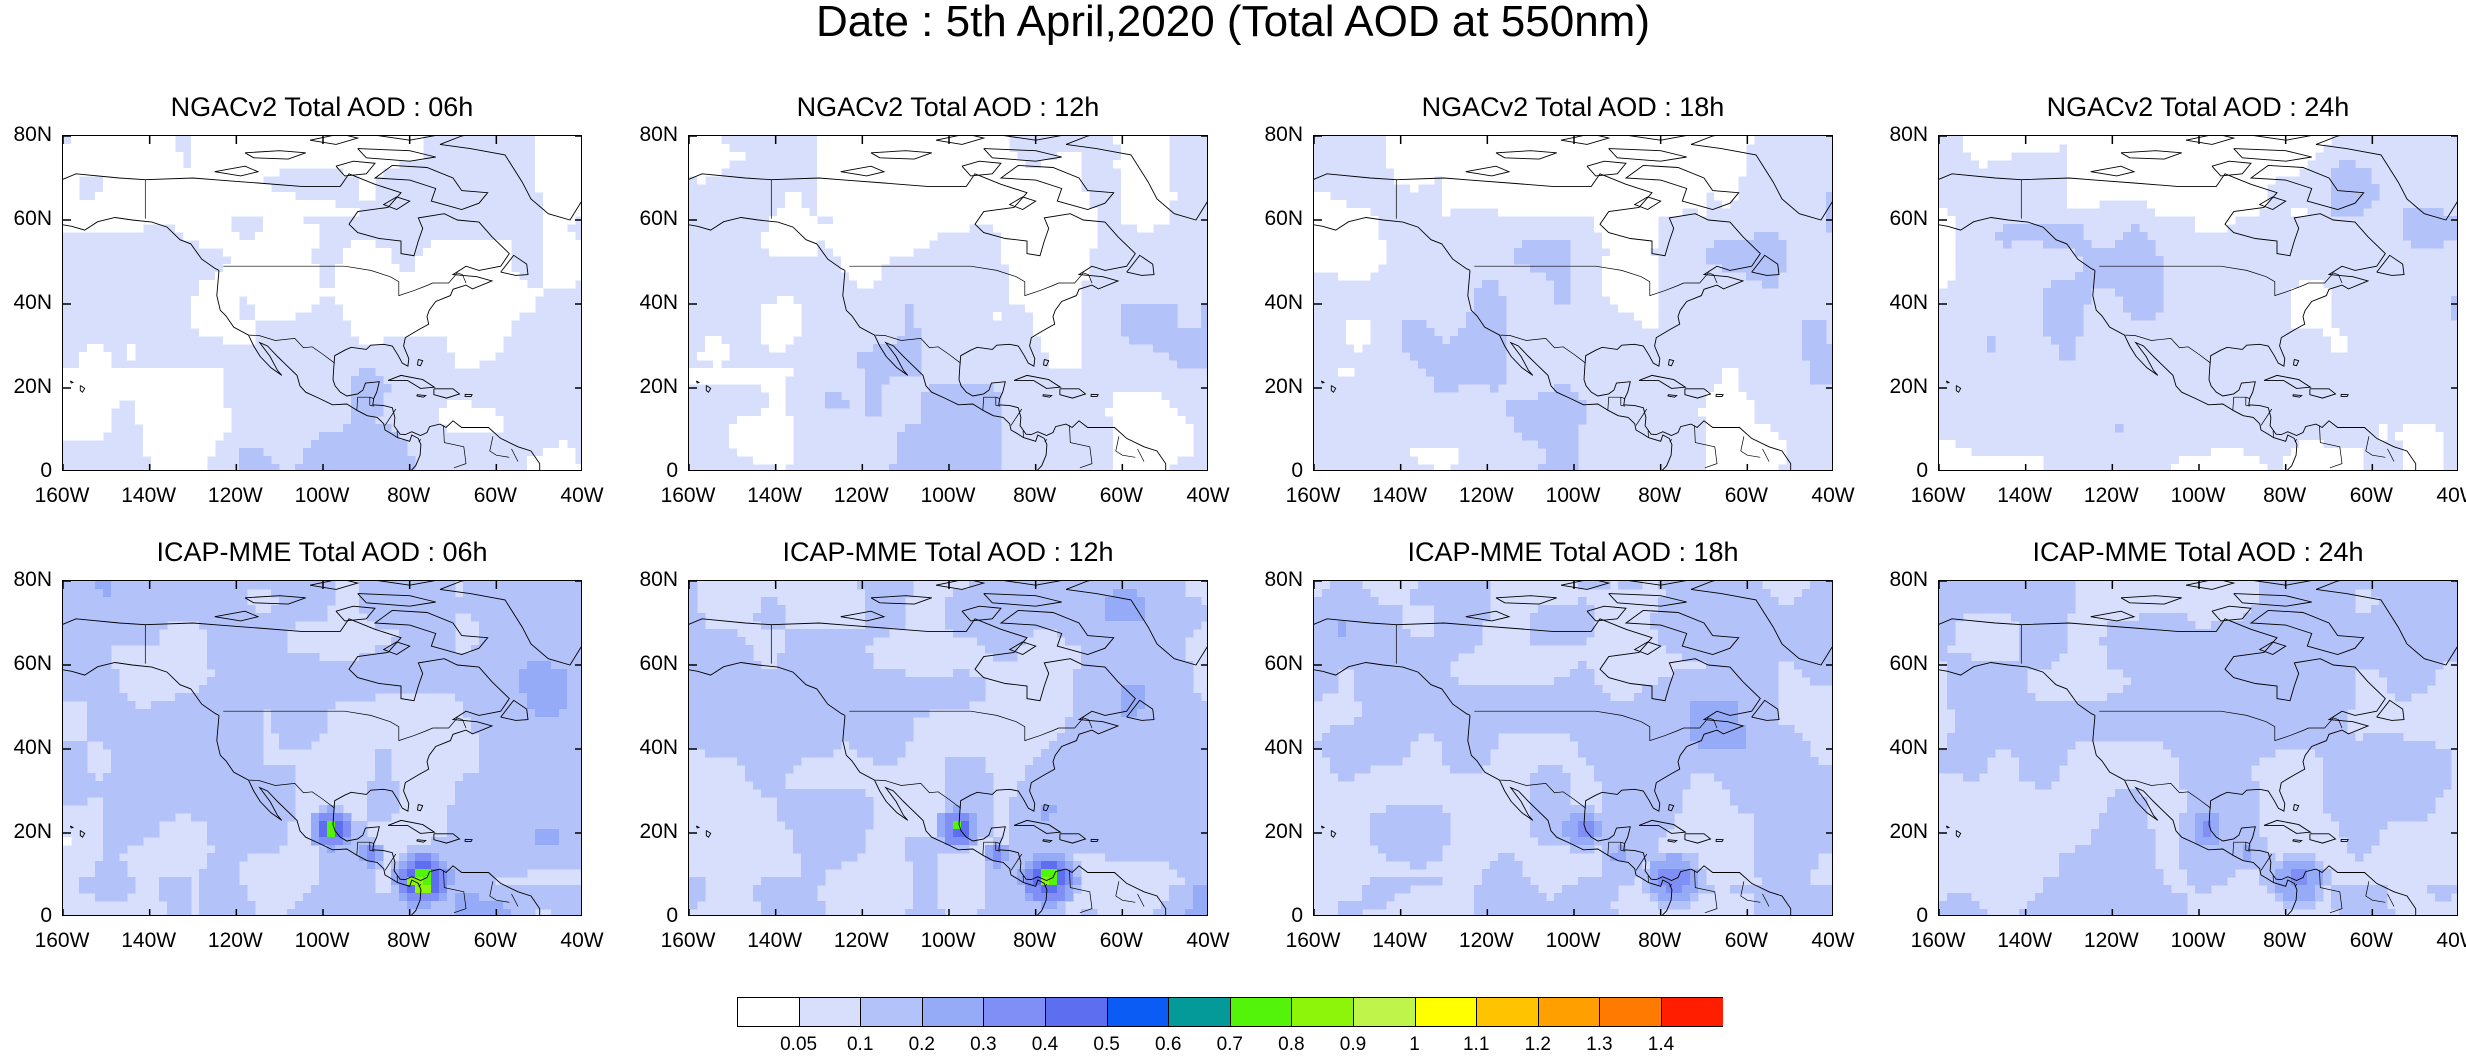 The width and height of the screenshot is (2466, 1056). I want to click on coastline, so click(1662, 381).